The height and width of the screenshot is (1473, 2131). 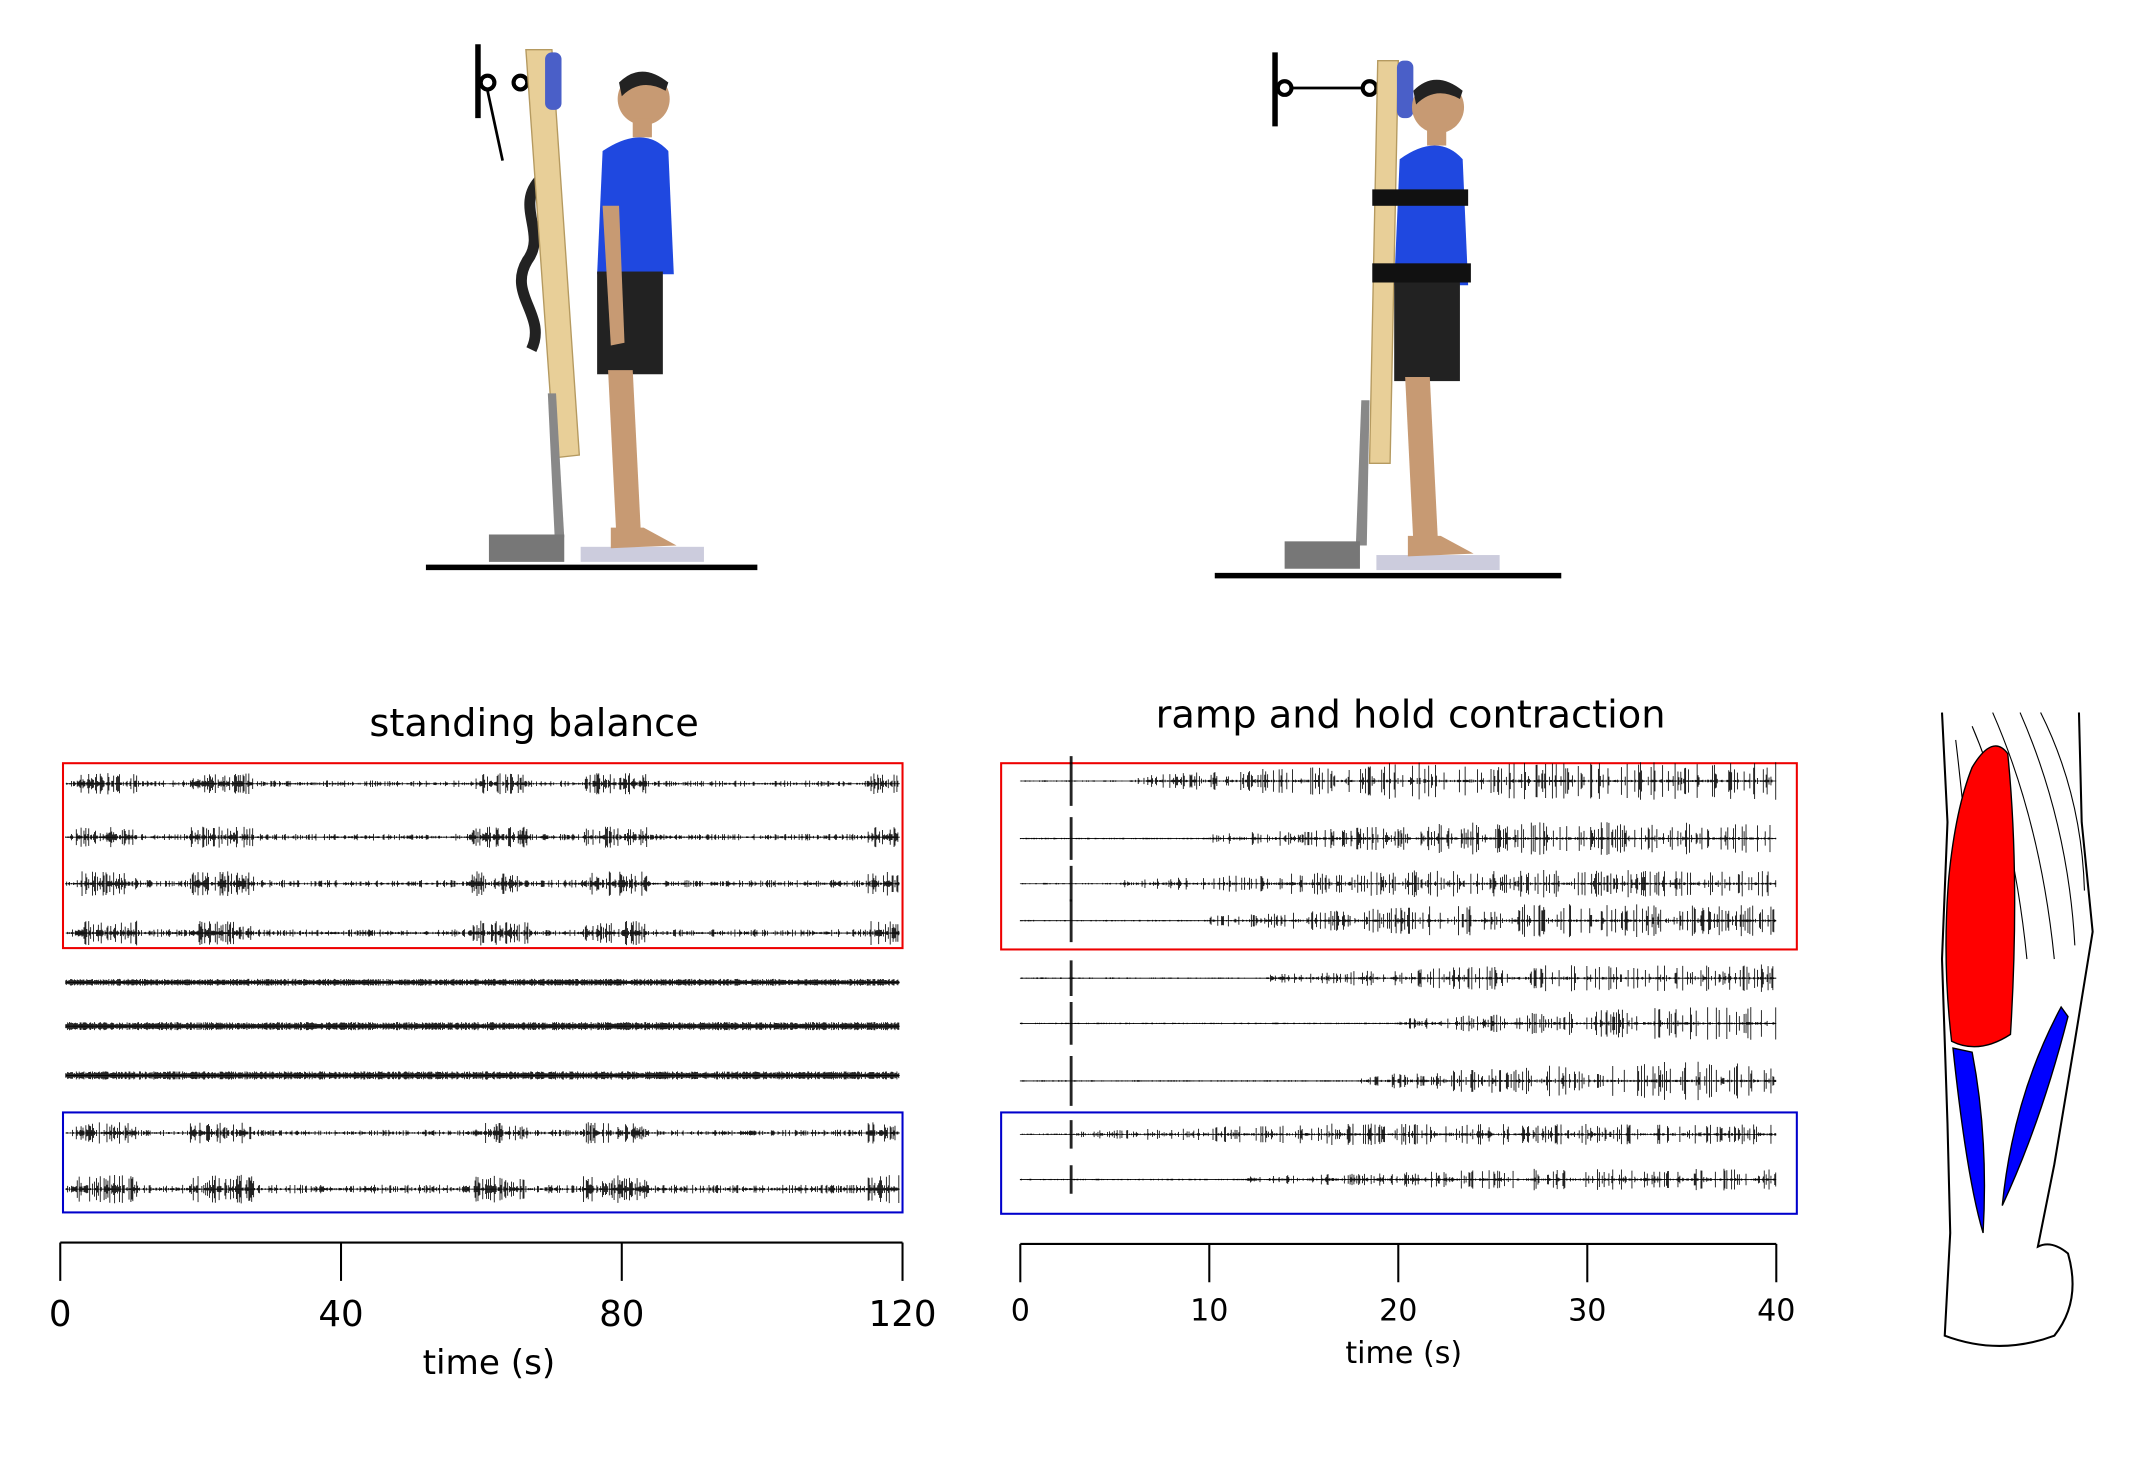 What do you see at coordinates (2017, 1029) in the screenshot?
I see `leg-illustration` at bounding box center [2017, 1029].